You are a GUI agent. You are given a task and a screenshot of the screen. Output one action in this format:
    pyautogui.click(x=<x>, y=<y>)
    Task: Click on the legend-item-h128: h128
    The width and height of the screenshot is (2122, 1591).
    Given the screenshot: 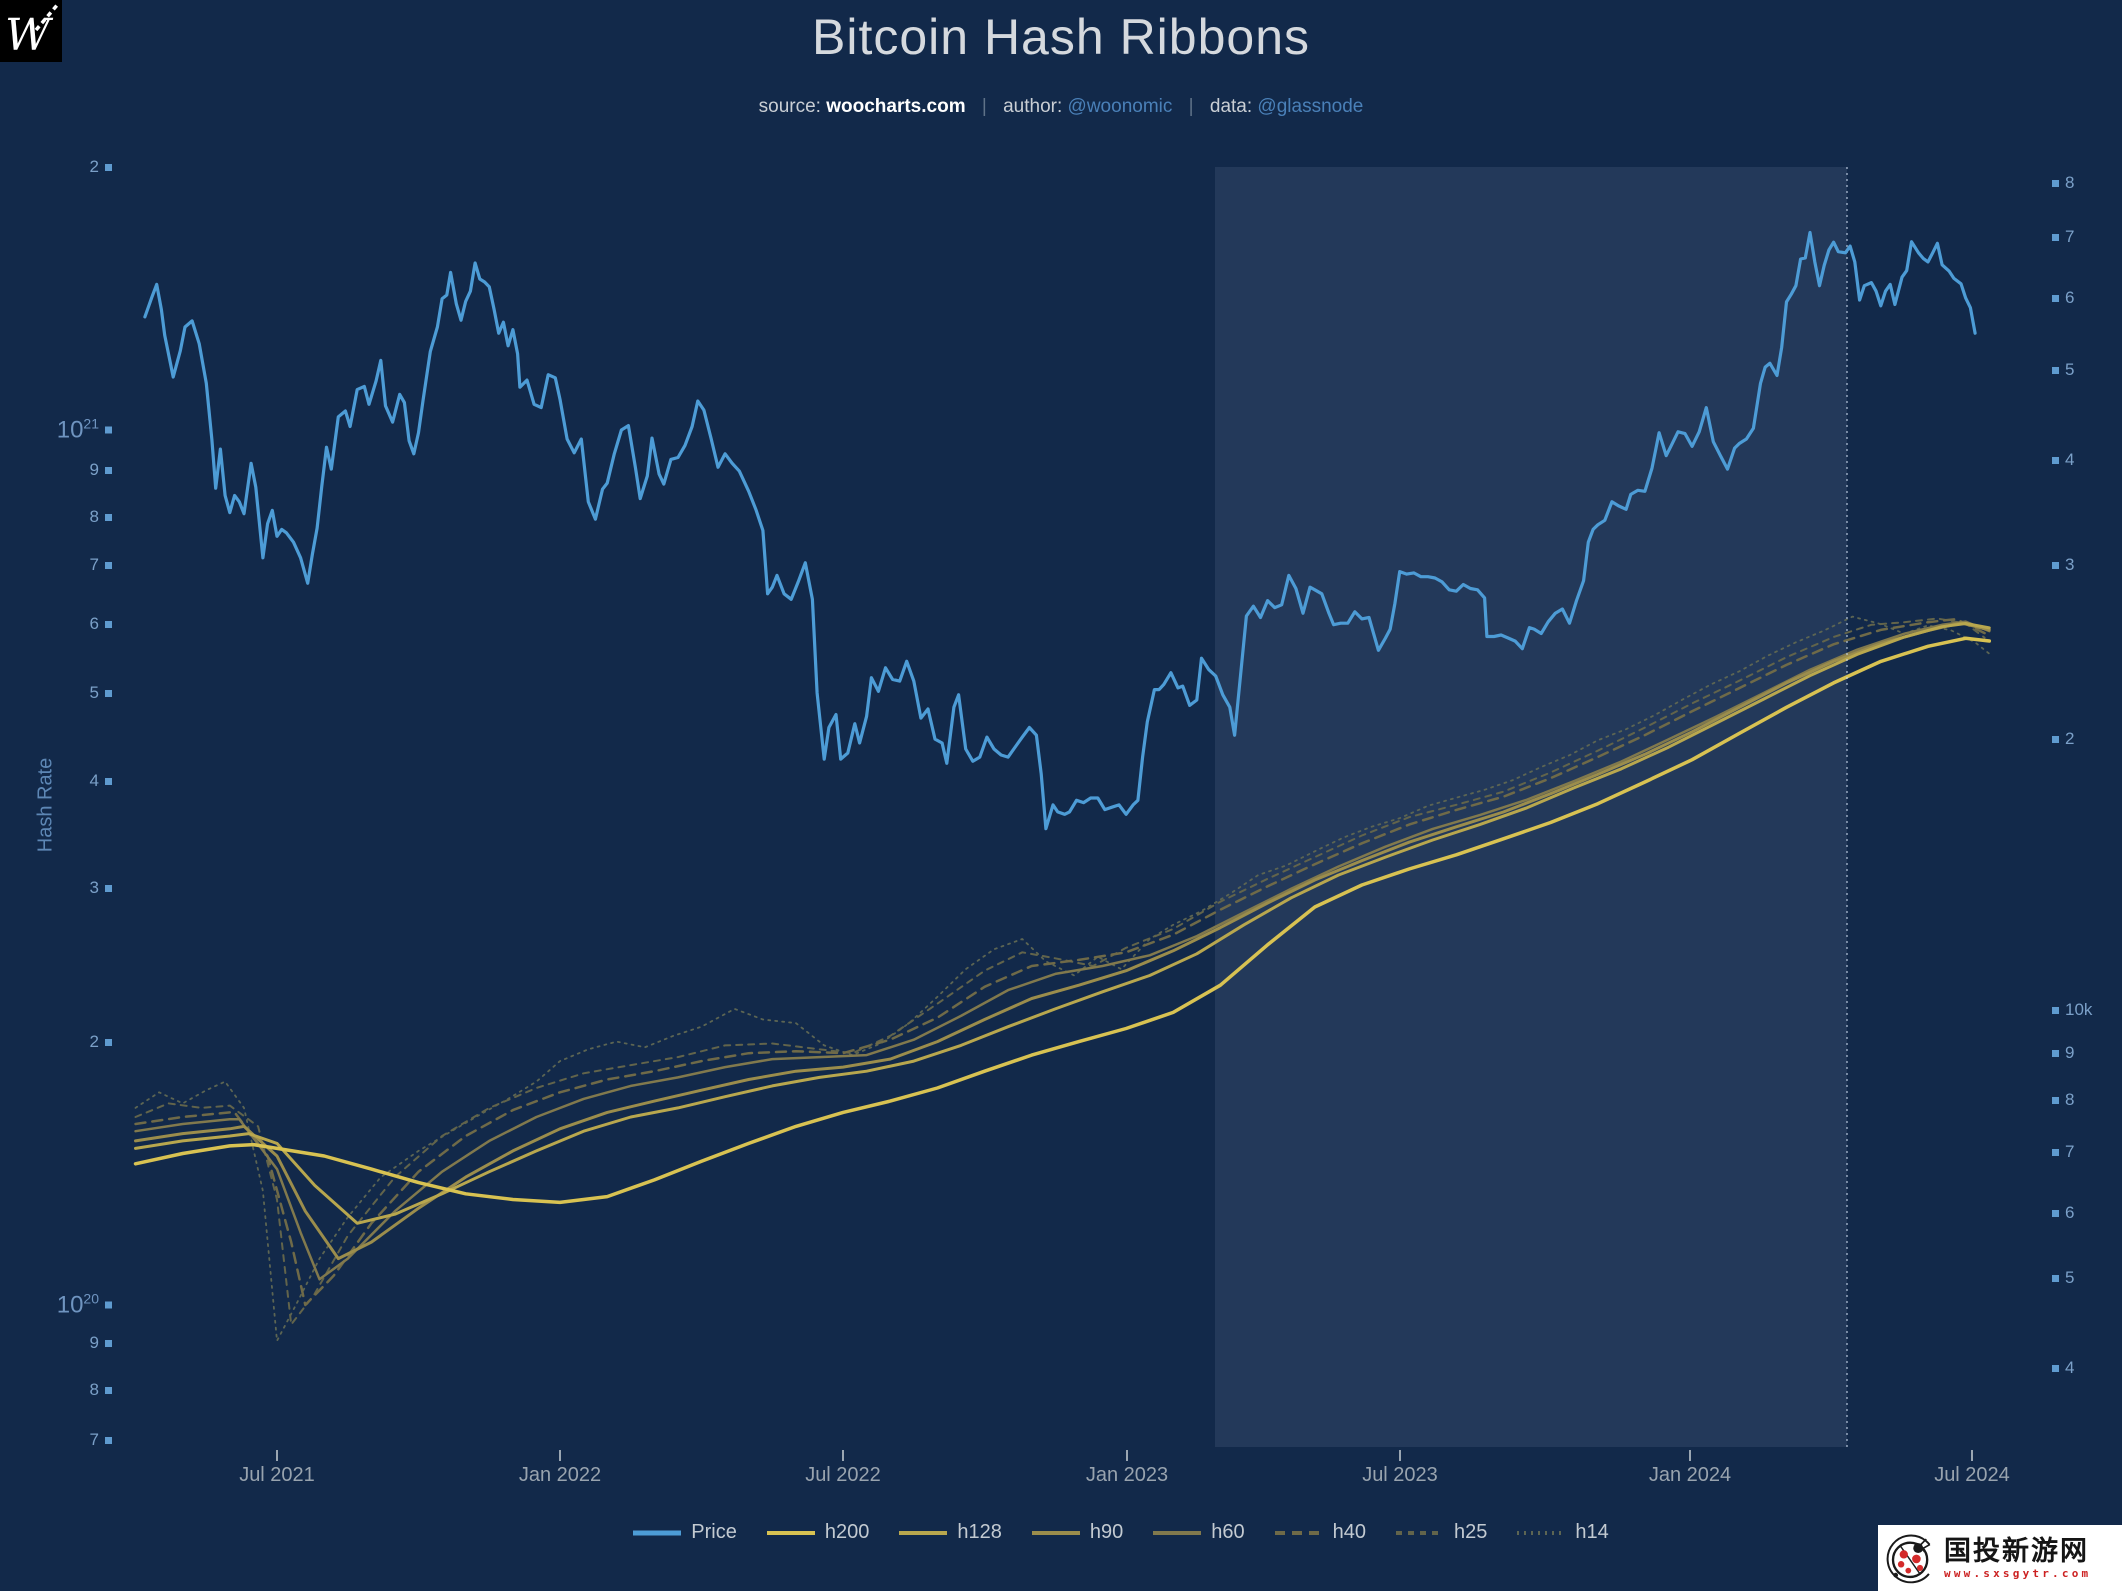 What is the action you would take?
    pyautogui.click(x=950, y=1532)
    